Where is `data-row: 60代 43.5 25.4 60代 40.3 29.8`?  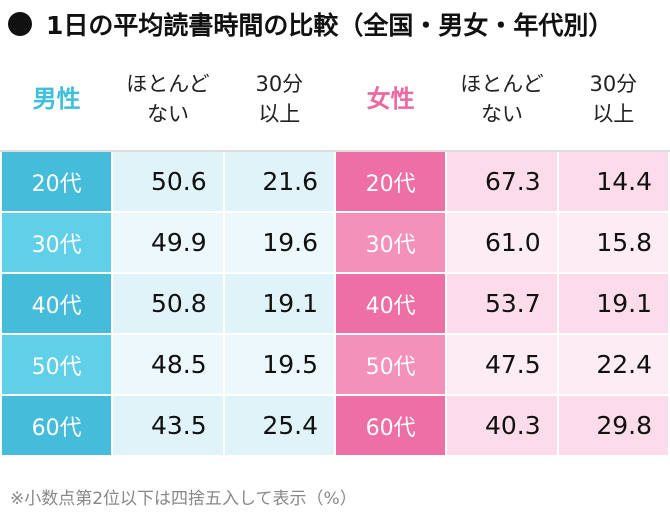 data-row: 60代 43.5 25.4 60代 40.3 29.8 is located at coordinates (335, 425).